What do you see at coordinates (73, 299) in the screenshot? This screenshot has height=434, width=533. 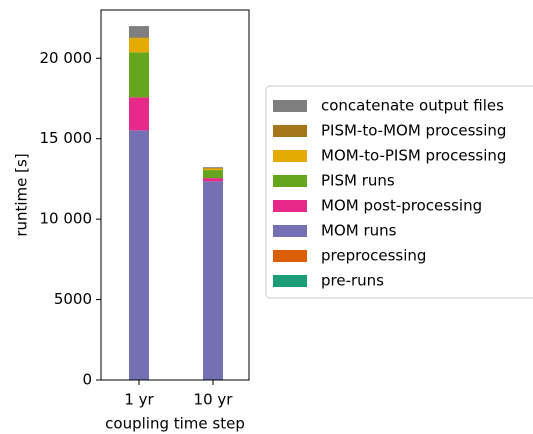 I see `y-tick-label: 5000` at bounding box center [73, 299].